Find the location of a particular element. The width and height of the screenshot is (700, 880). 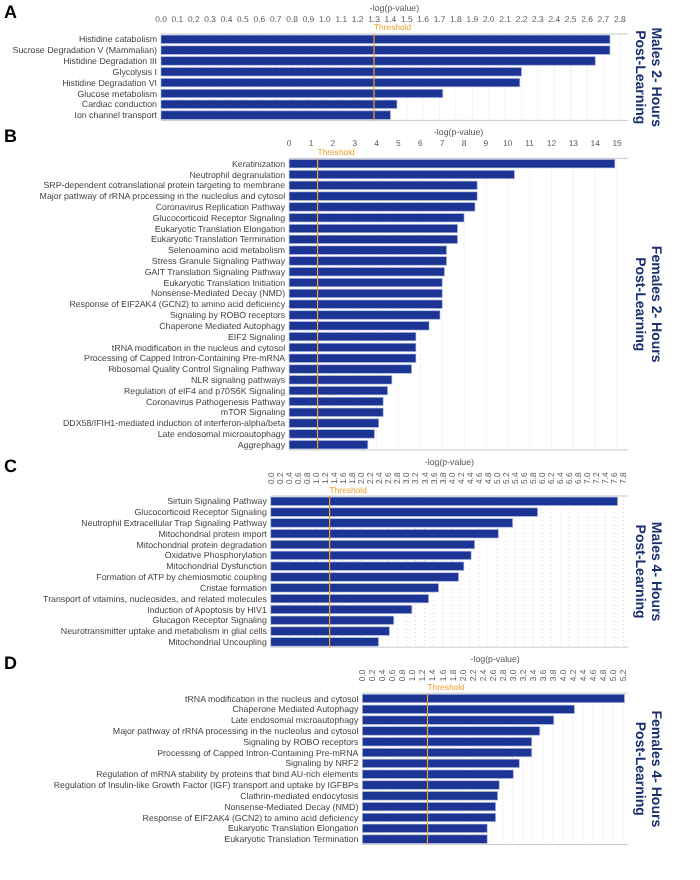

text: B is located at coordinates (11, 136).